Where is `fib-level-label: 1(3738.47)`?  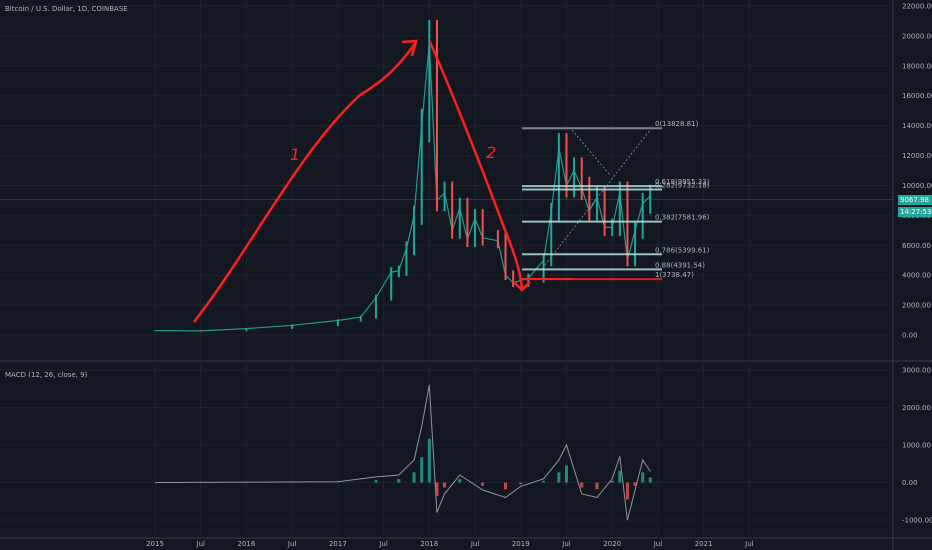 fib-level-label: 1(3738.47) is located at coordinates (674, 275).